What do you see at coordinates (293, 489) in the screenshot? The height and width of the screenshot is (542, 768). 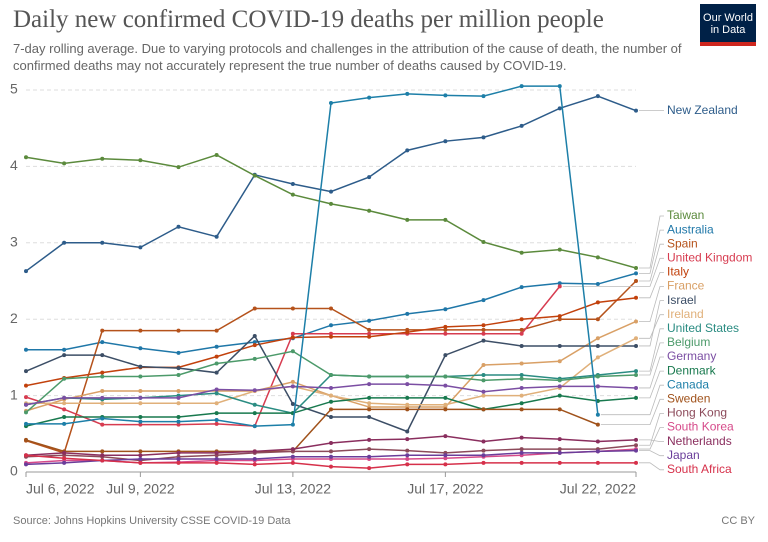 I see `x-tick-label: Jul 13, 2022` at bounding box center [293, 489].